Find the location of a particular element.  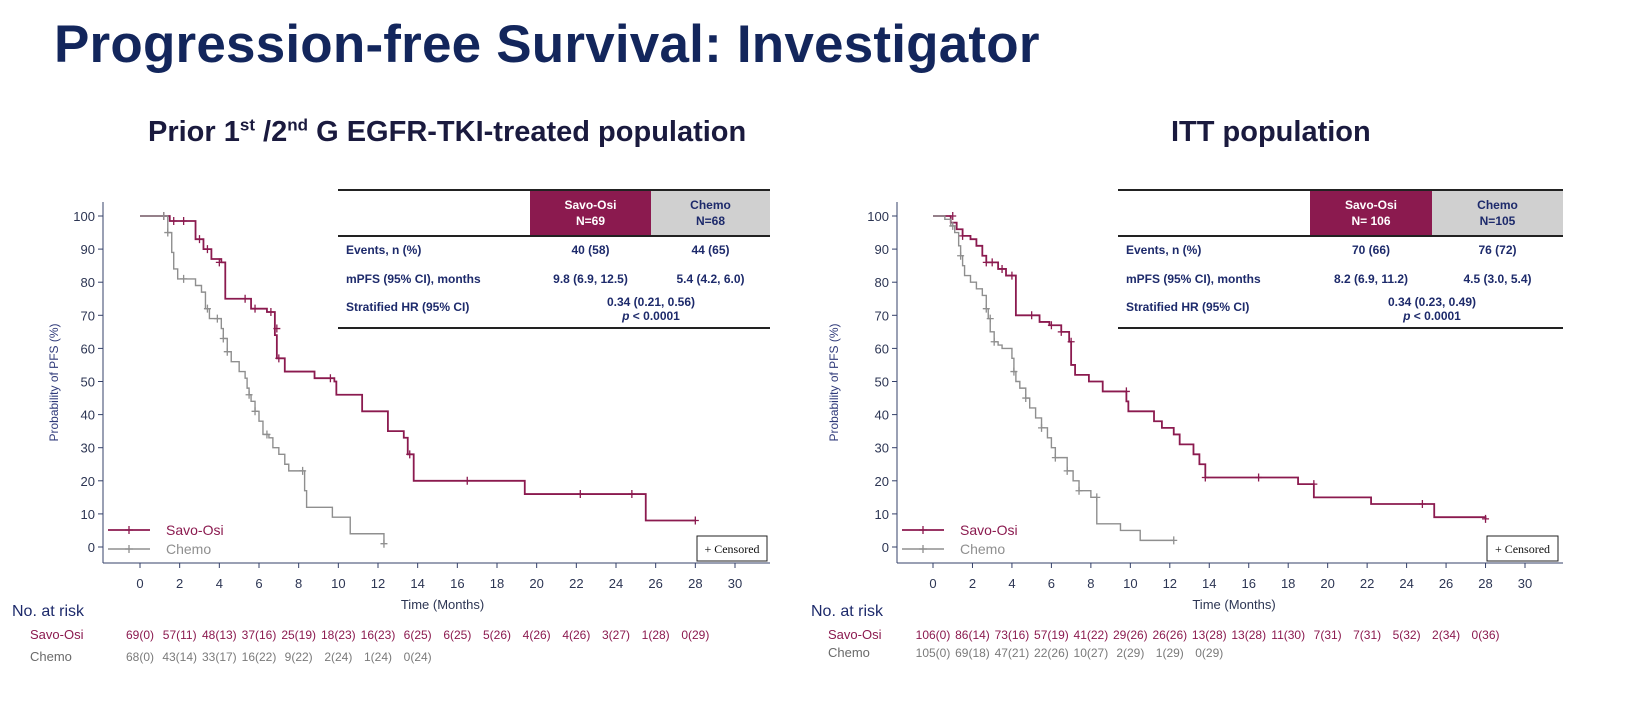

x-tick-label: 2 is located at coordinates (179, 583).